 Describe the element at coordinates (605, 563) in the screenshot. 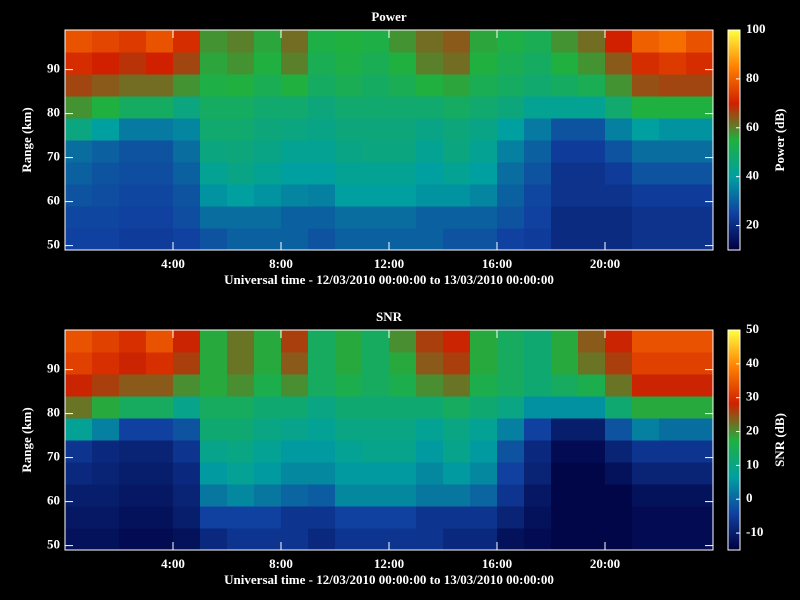

I see `x-tick-label: 20:00` at that location.